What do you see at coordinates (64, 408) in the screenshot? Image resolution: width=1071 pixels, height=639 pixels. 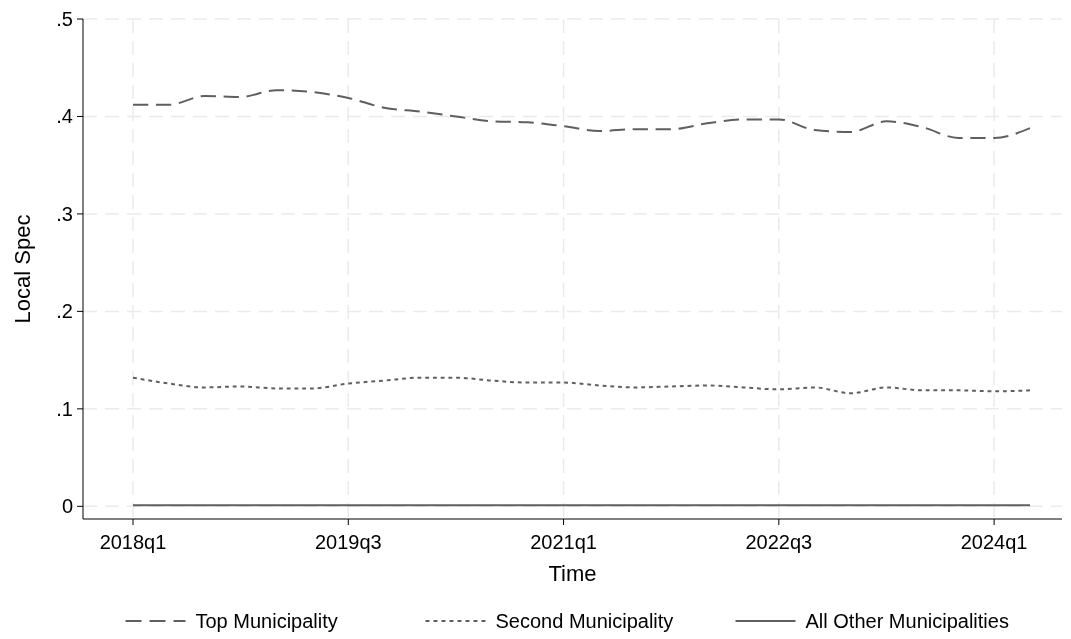 I see `y-tick-label: .1` at bounding box center [64, 408].